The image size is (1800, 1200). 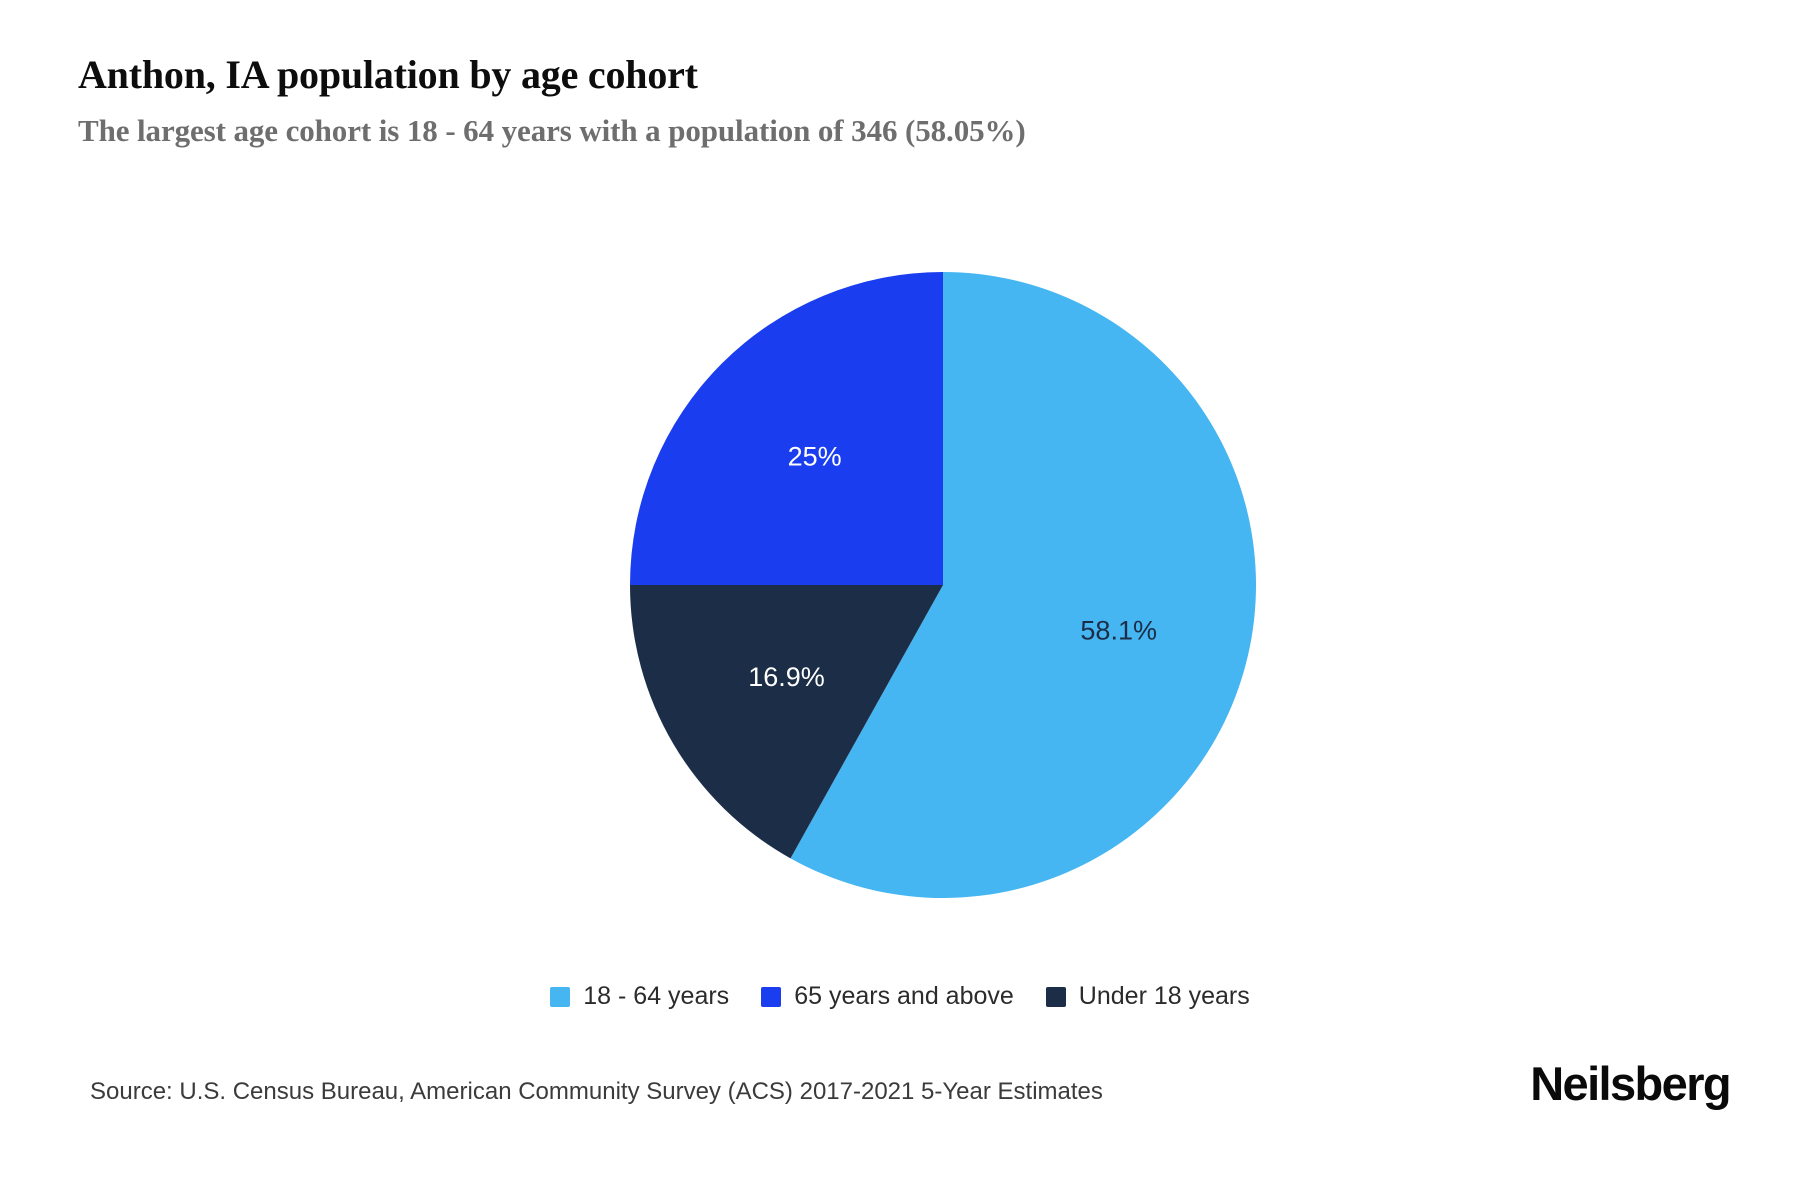 I want to click on legend-item: 18 - 64 years, so click(x=639, y=996).